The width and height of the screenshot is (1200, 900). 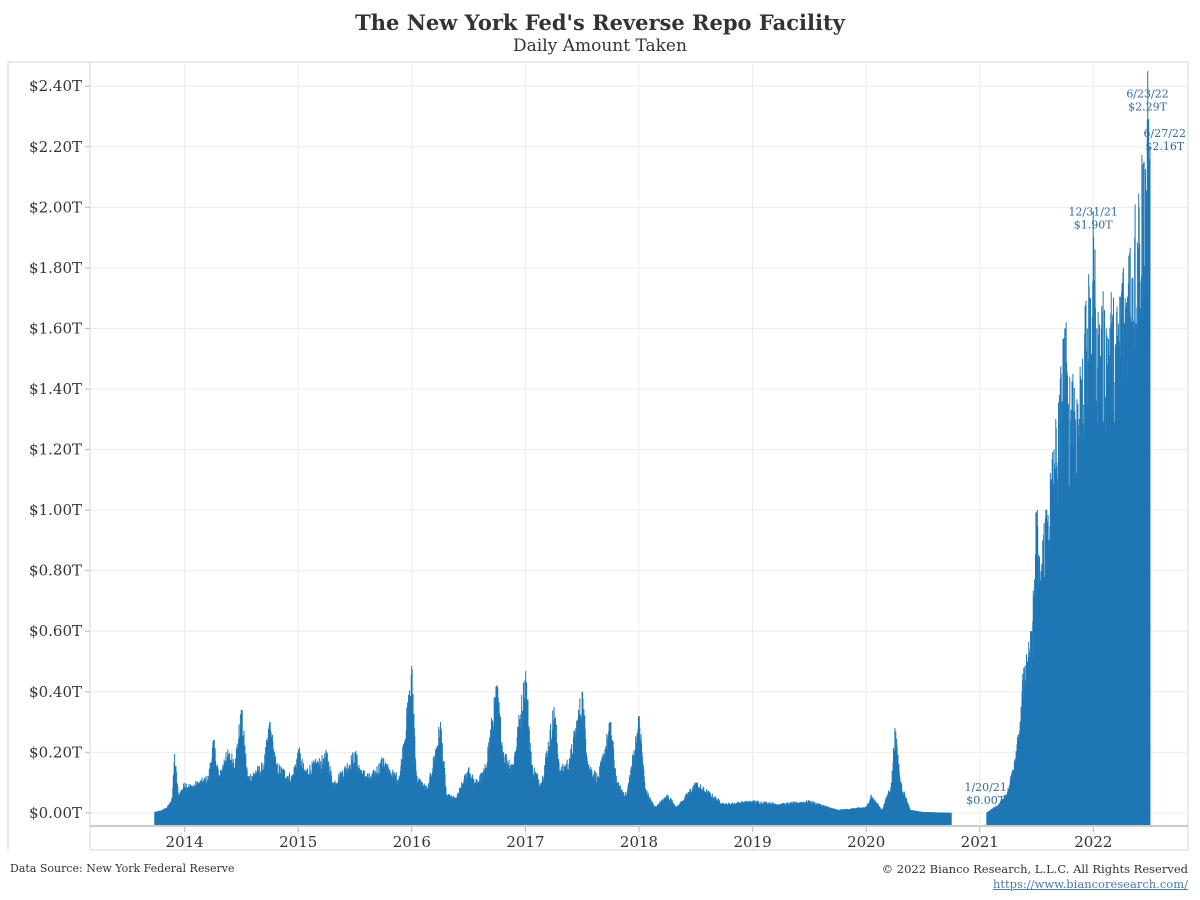 What do you see at coordinates (525, 842) in the screenshot?
I see `x-tick-label: 2017` at bounding box center [525, 842].